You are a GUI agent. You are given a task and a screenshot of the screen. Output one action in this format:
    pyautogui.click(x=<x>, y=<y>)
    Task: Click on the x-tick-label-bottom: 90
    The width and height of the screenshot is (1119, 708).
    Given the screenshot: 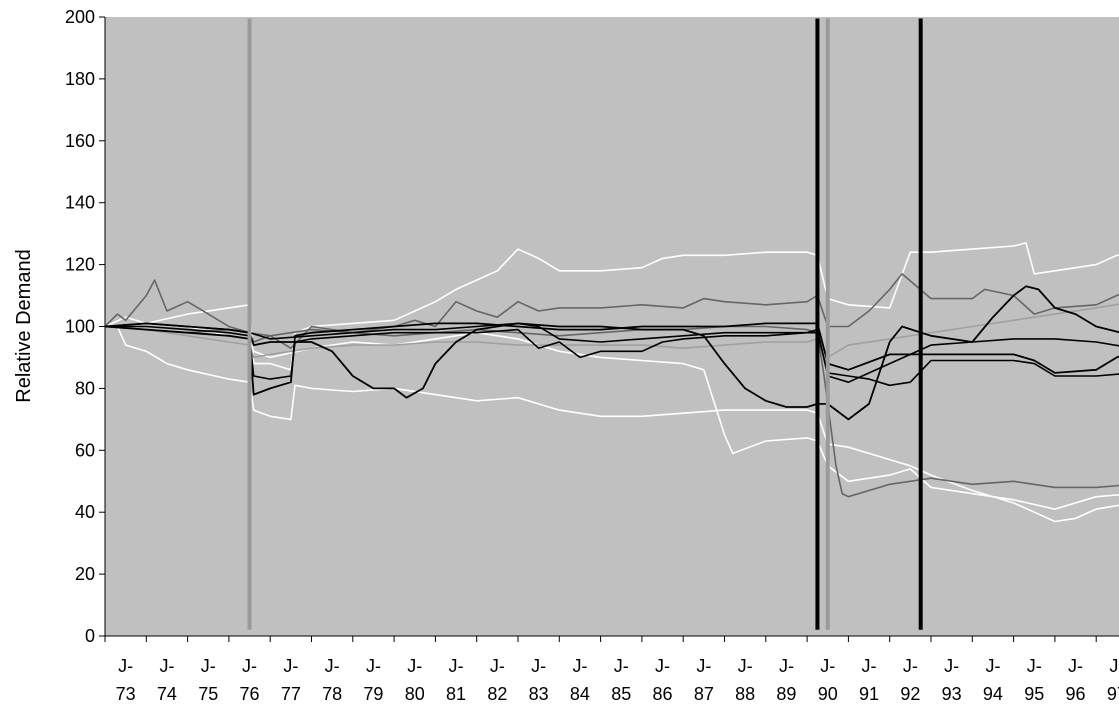 What is the action you would take?
    pyautogui.click(x=828, y=694)
    